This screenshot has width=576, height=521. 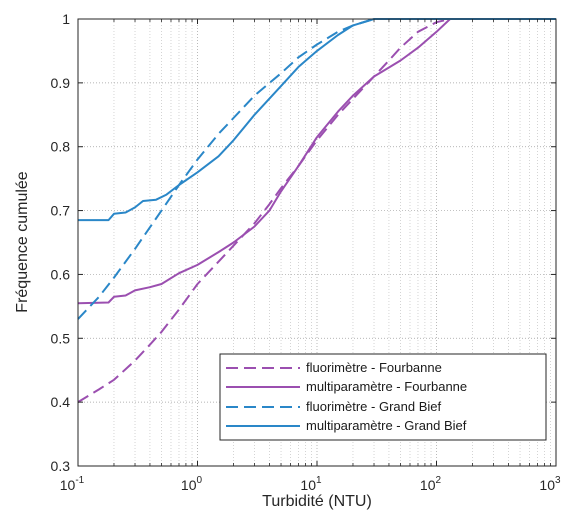 What do you see at coordinates (386, 386) in the screenshot?
I see `legend-label-multiparametre-fourbanne: multiparamètre - Fourbanne` at bounding box center [386, 386].